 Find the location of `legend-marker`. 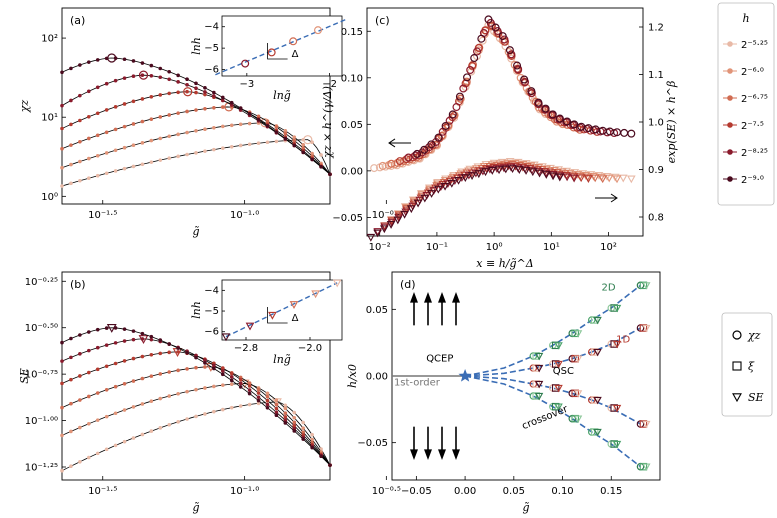

legend-marker is located at coordinates (737, 366).